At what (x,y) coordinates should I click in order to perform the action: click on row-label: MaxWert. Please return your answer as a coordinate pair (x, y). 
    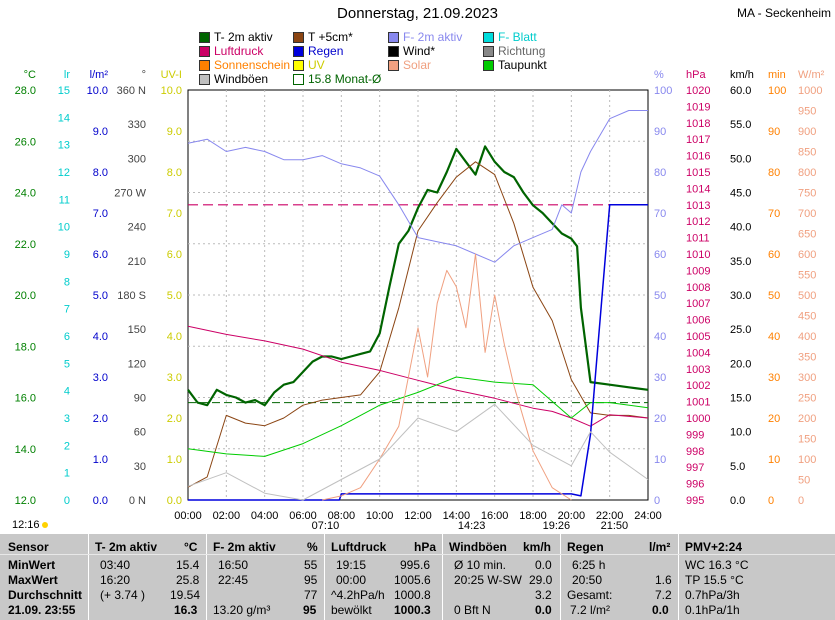
    Looking at the image, I should click on (33, 580).